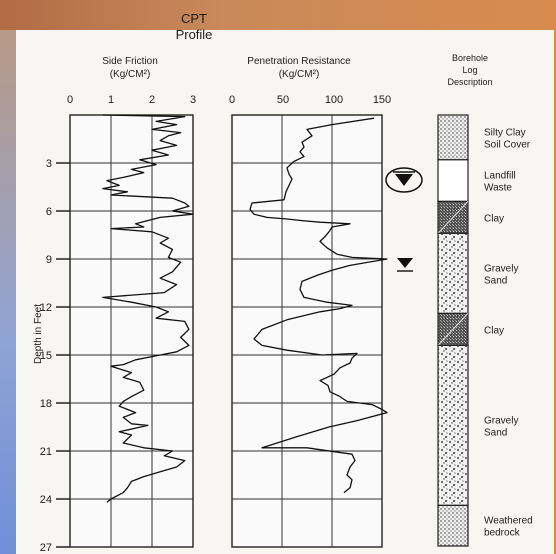  Describe the element at coordinates (404, 180) in the screenshot. I see `water-table-symbol-perched` at that location.